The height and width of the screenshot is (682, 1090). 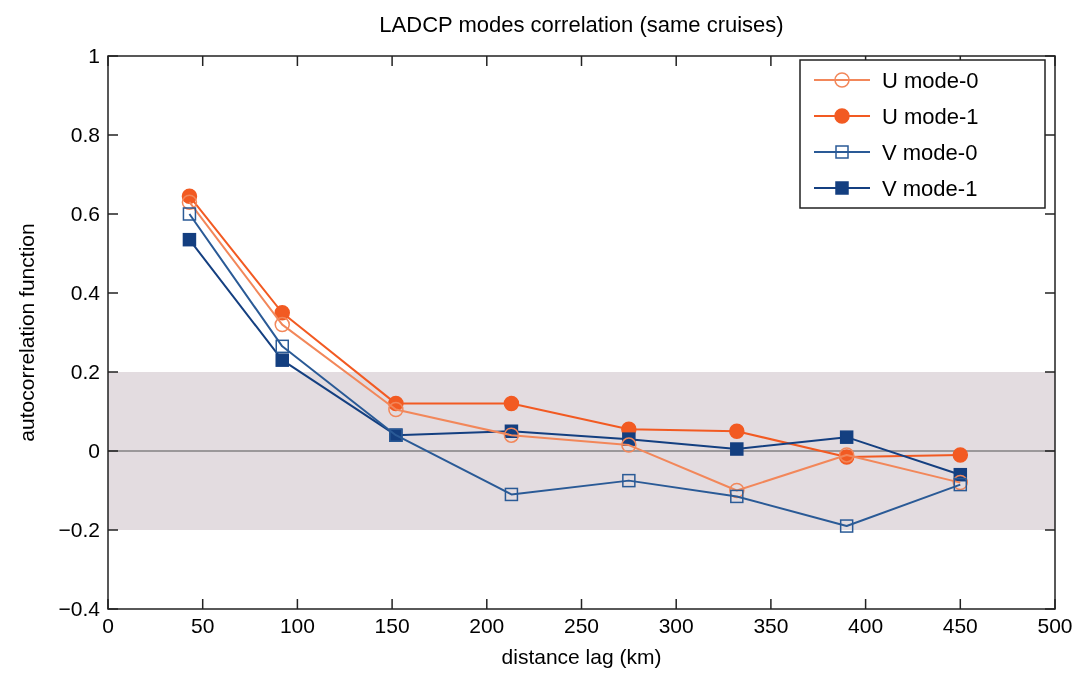 I want to click on x-tick-label: 200, so click(x=487, y=625).